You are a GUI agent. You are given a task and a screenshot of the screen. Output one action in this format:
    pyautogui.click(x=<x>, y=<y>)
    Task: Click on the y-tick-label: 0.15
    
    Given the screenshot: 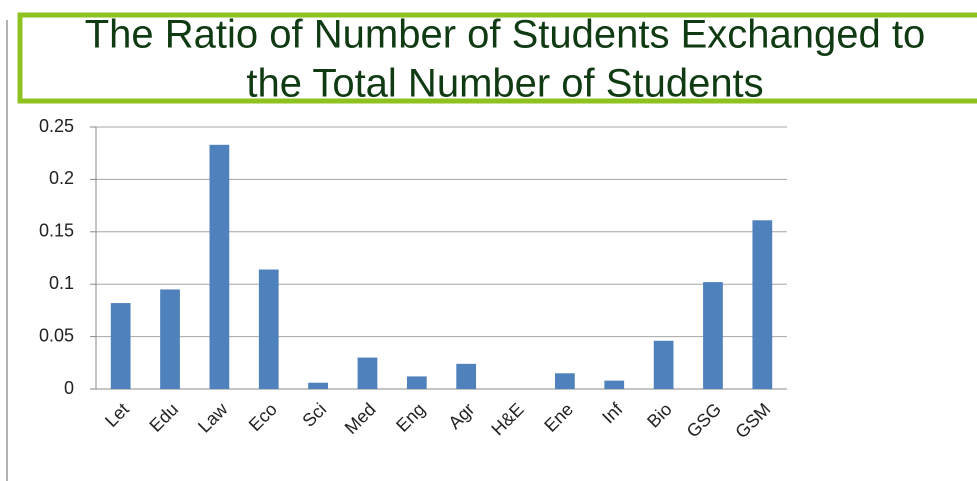 What is the action you would take?
    pyautogui.click(x=56, y=231)
    